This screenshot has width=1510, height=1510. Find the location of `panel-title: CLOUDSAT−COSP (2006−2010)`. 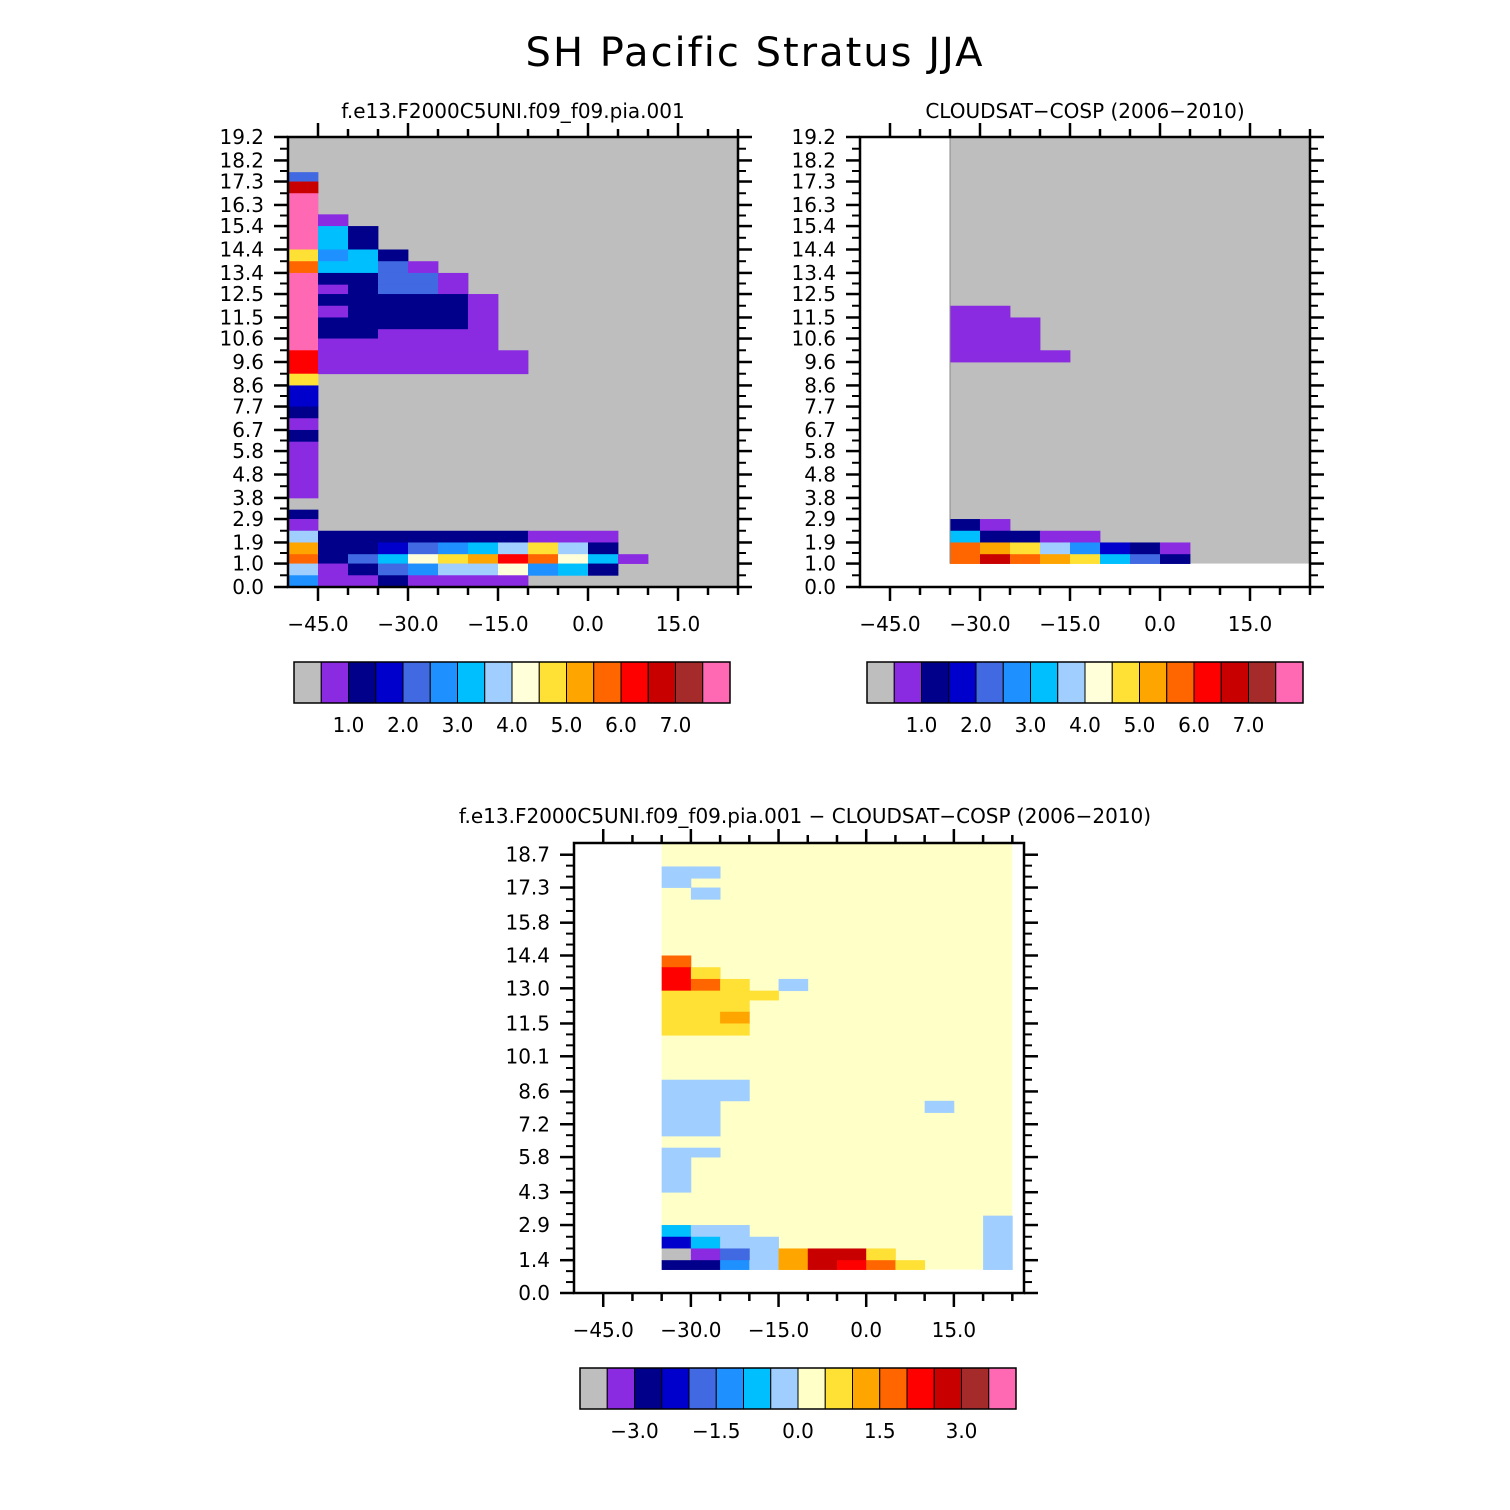

panel-title: CLOUDSAT−COSP (2006−2010) is located at coordinates (1084, 111).